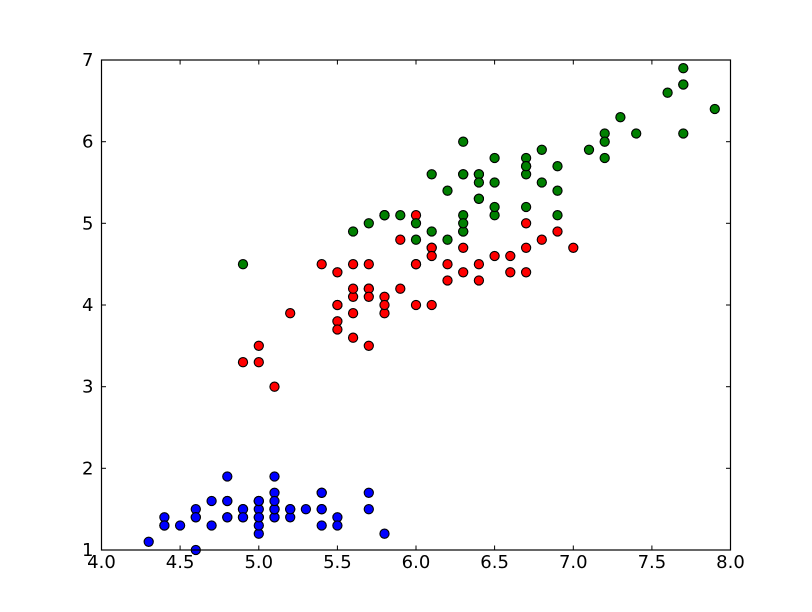  Describe the element at coordinates (101, 562) in the screenshot. I see `x-tick-label: 4.0` at that location.